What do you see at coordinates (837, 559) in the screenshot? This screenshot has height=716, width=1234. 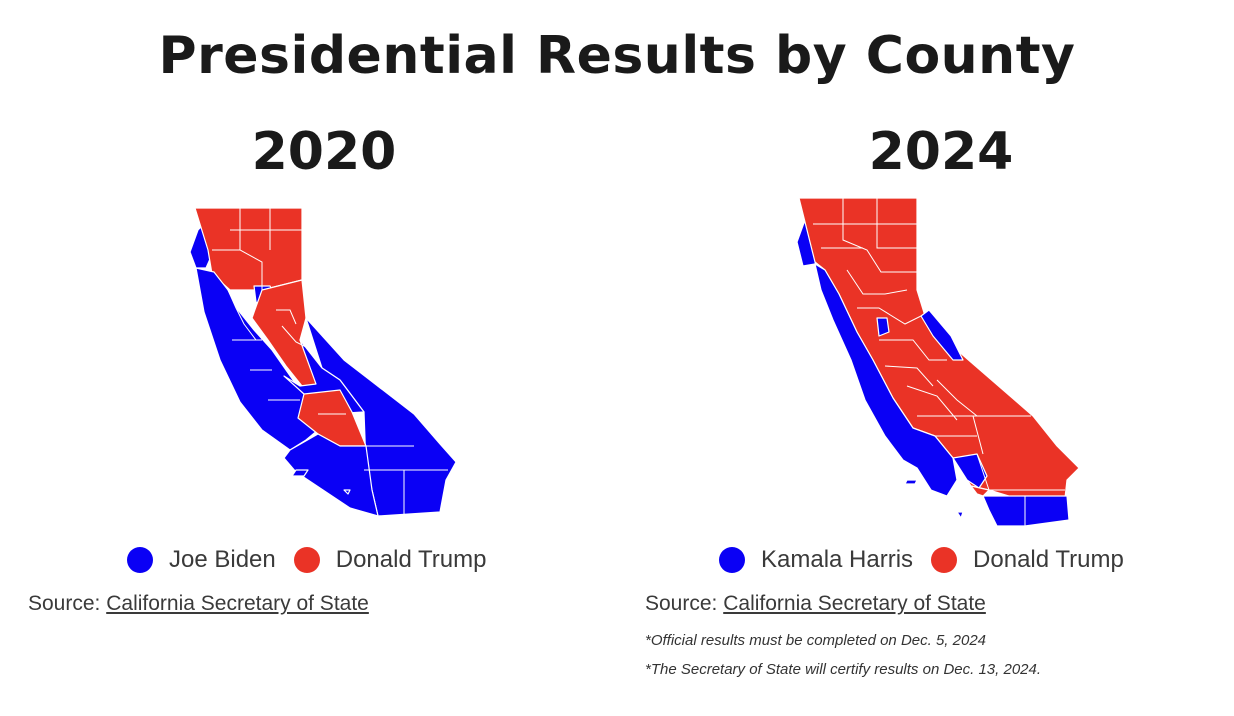 I see `legend-label: Kamala Harris` at bounding box center [837, 559].